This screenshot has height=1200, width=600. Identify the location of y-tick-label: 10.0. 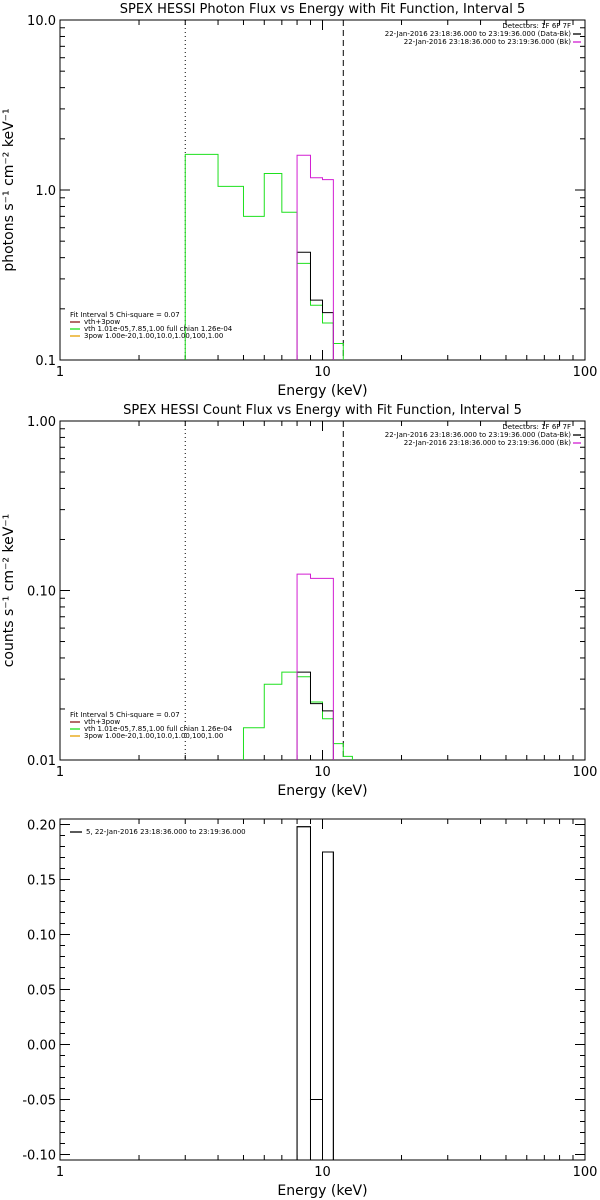
(41, 21).